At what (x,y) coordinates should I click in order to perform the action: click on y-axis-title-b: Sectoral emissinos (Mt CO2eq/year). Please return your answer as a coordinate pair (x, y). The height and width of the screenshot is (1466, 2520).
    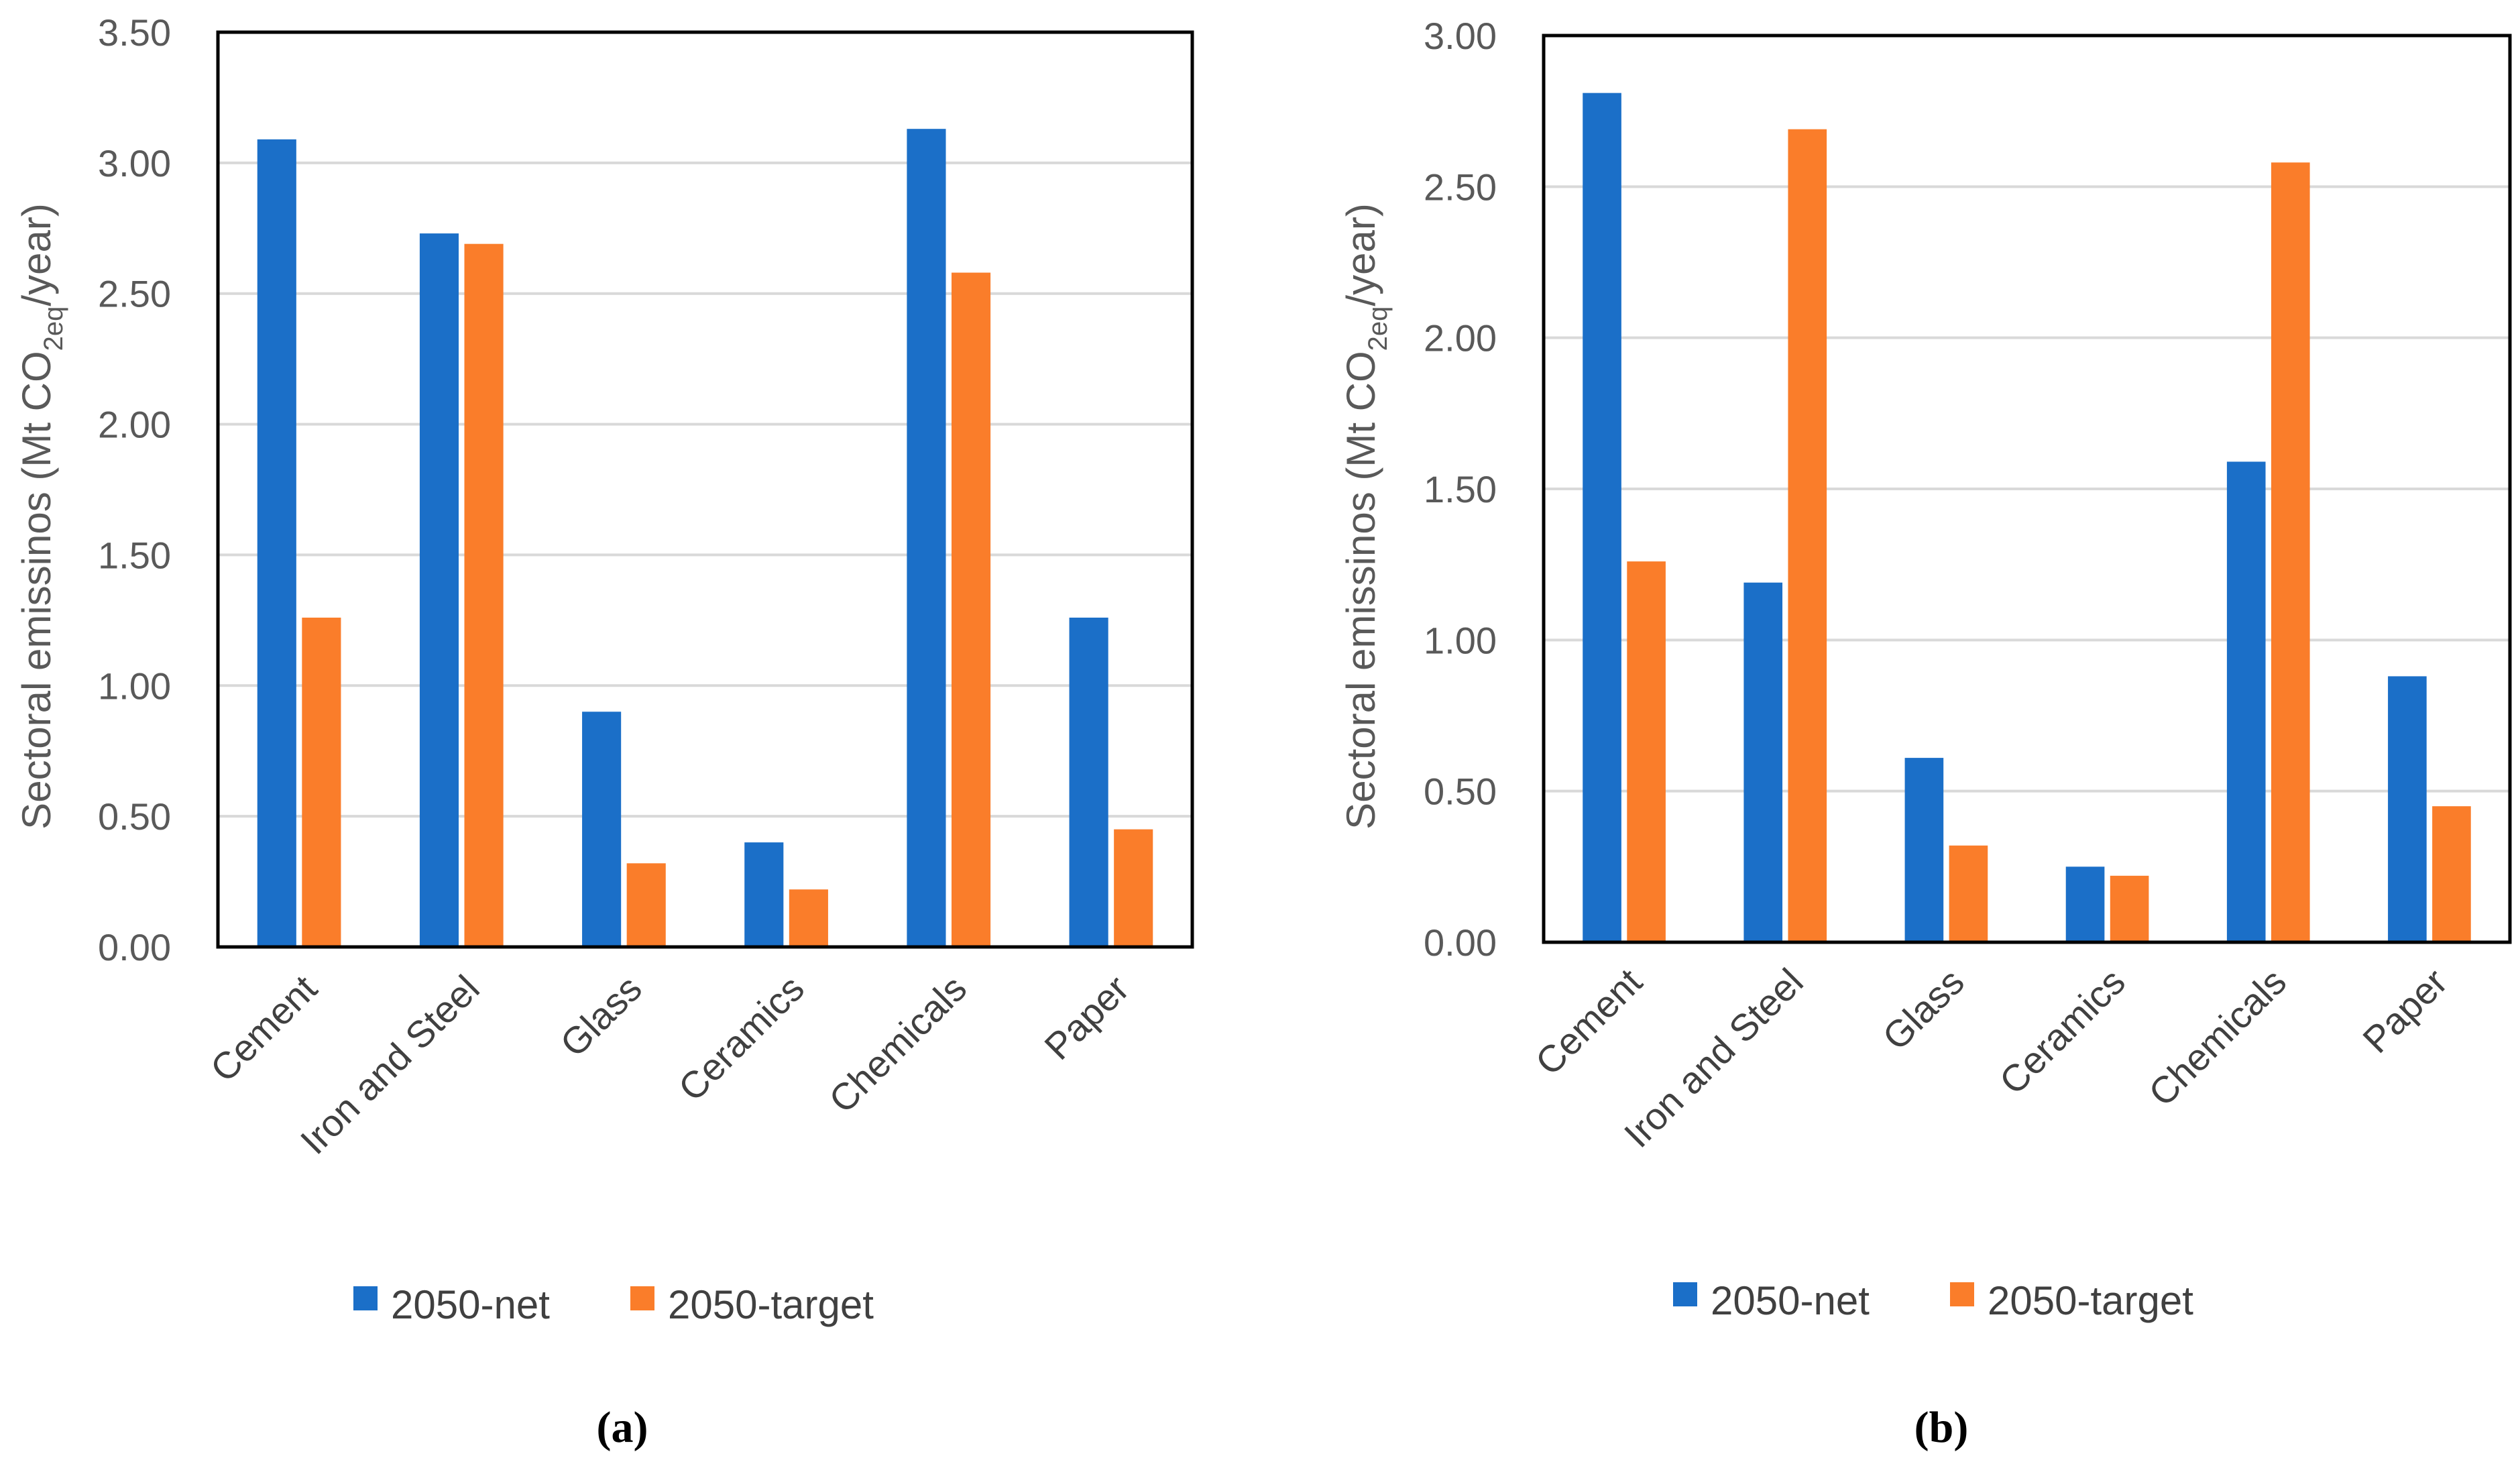
    Looking at the image, I should click on (1365, 516).